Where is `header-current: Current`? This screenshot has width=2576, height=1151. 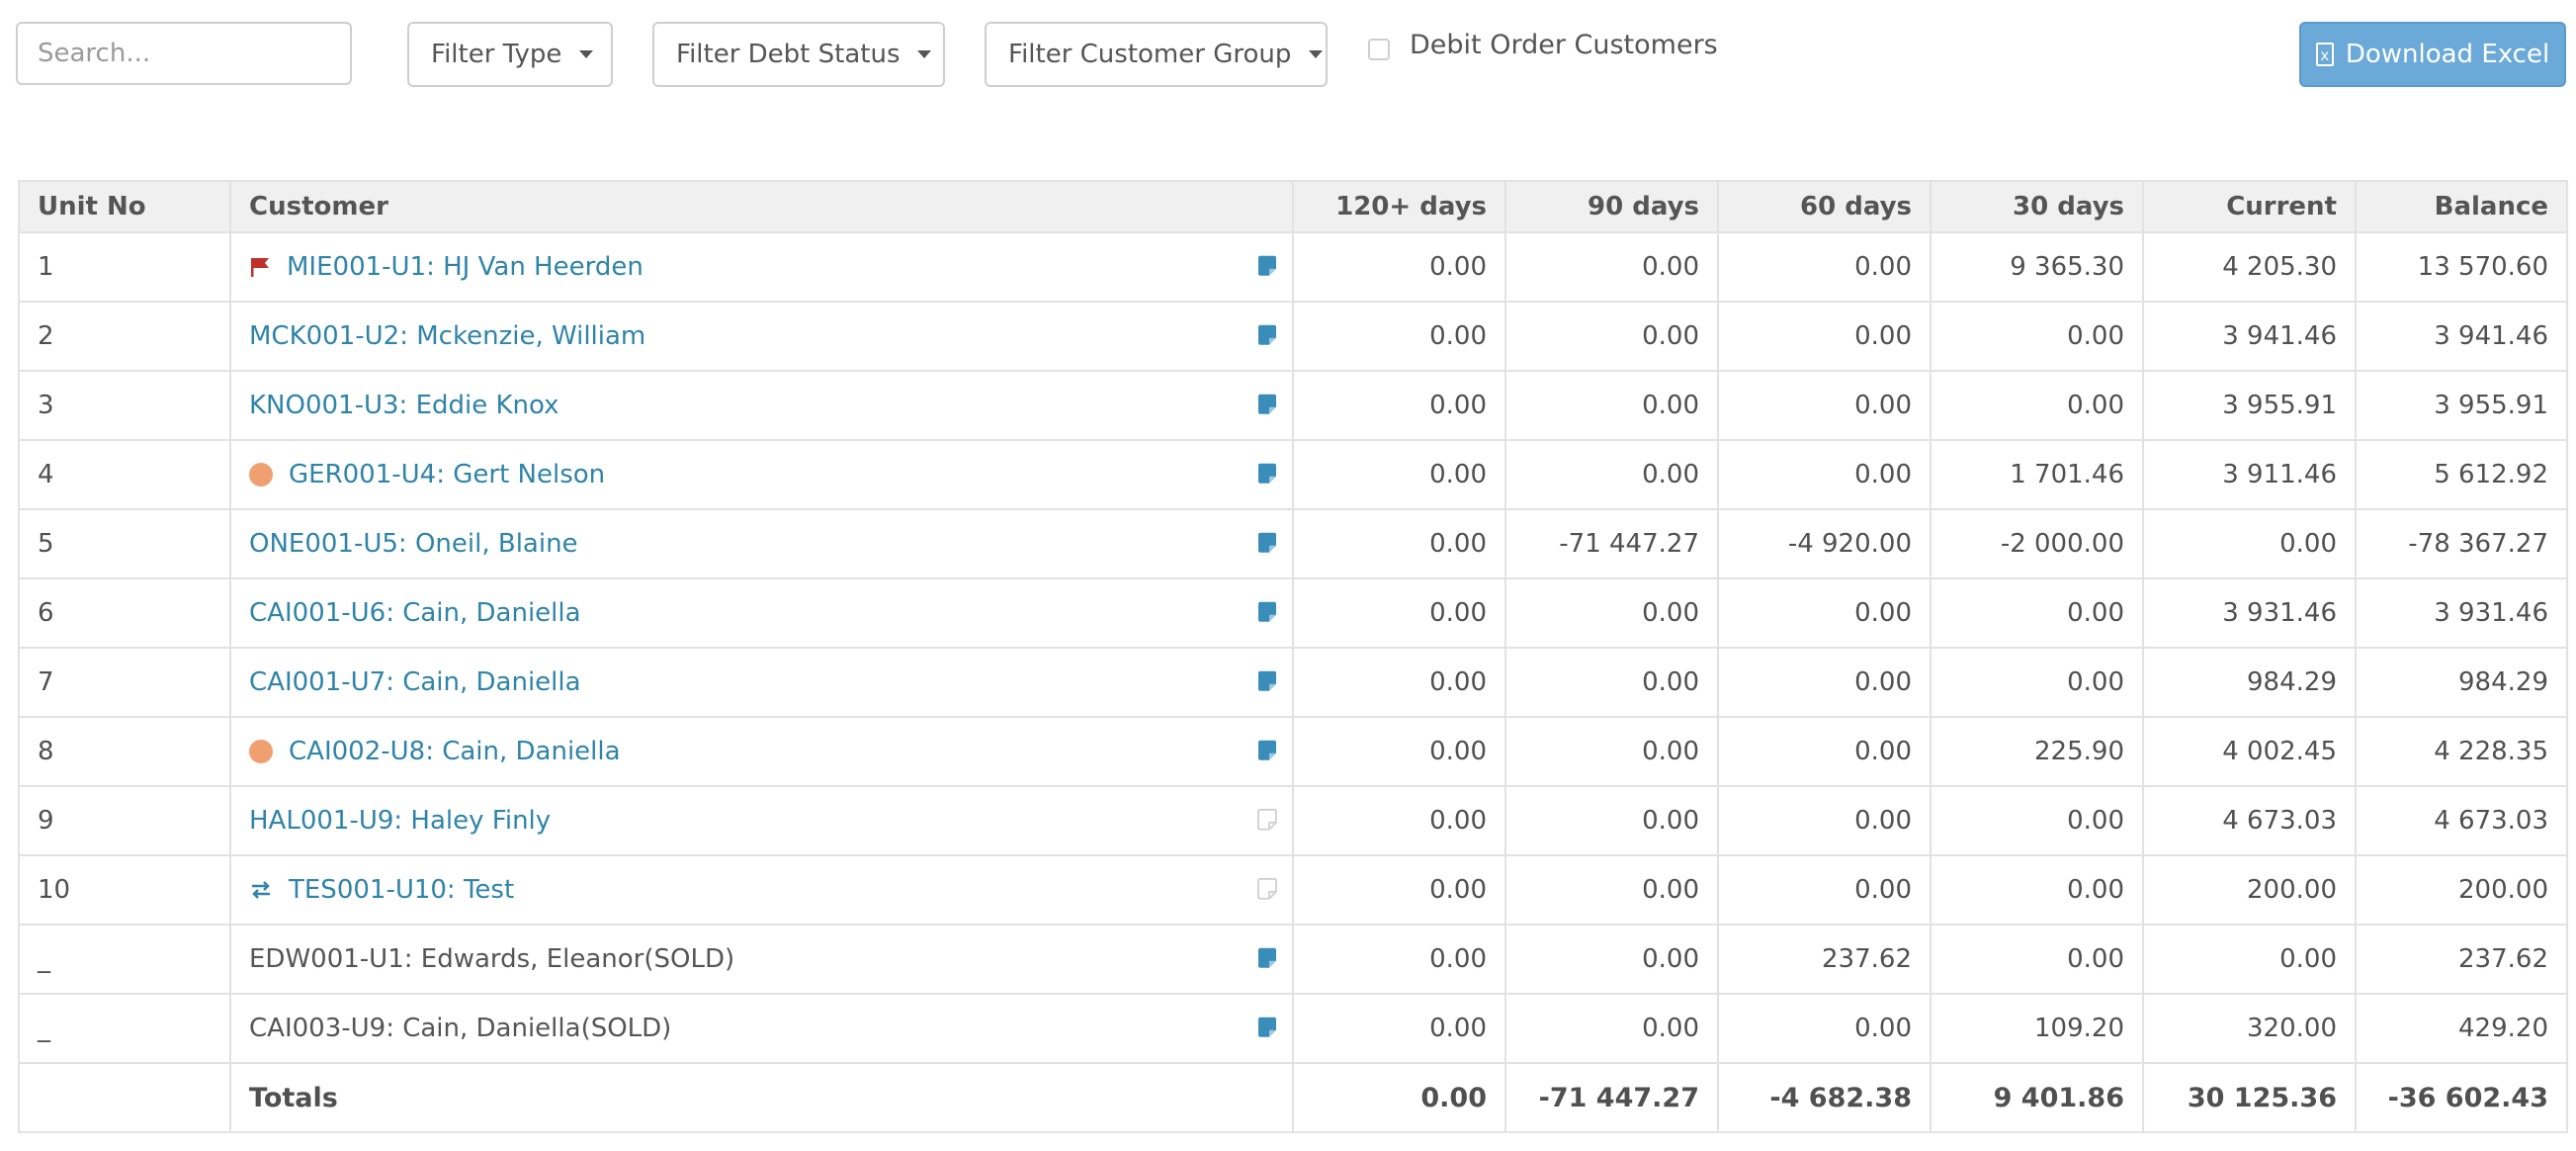 header-current: Current is located at coordinates (2249, 207).